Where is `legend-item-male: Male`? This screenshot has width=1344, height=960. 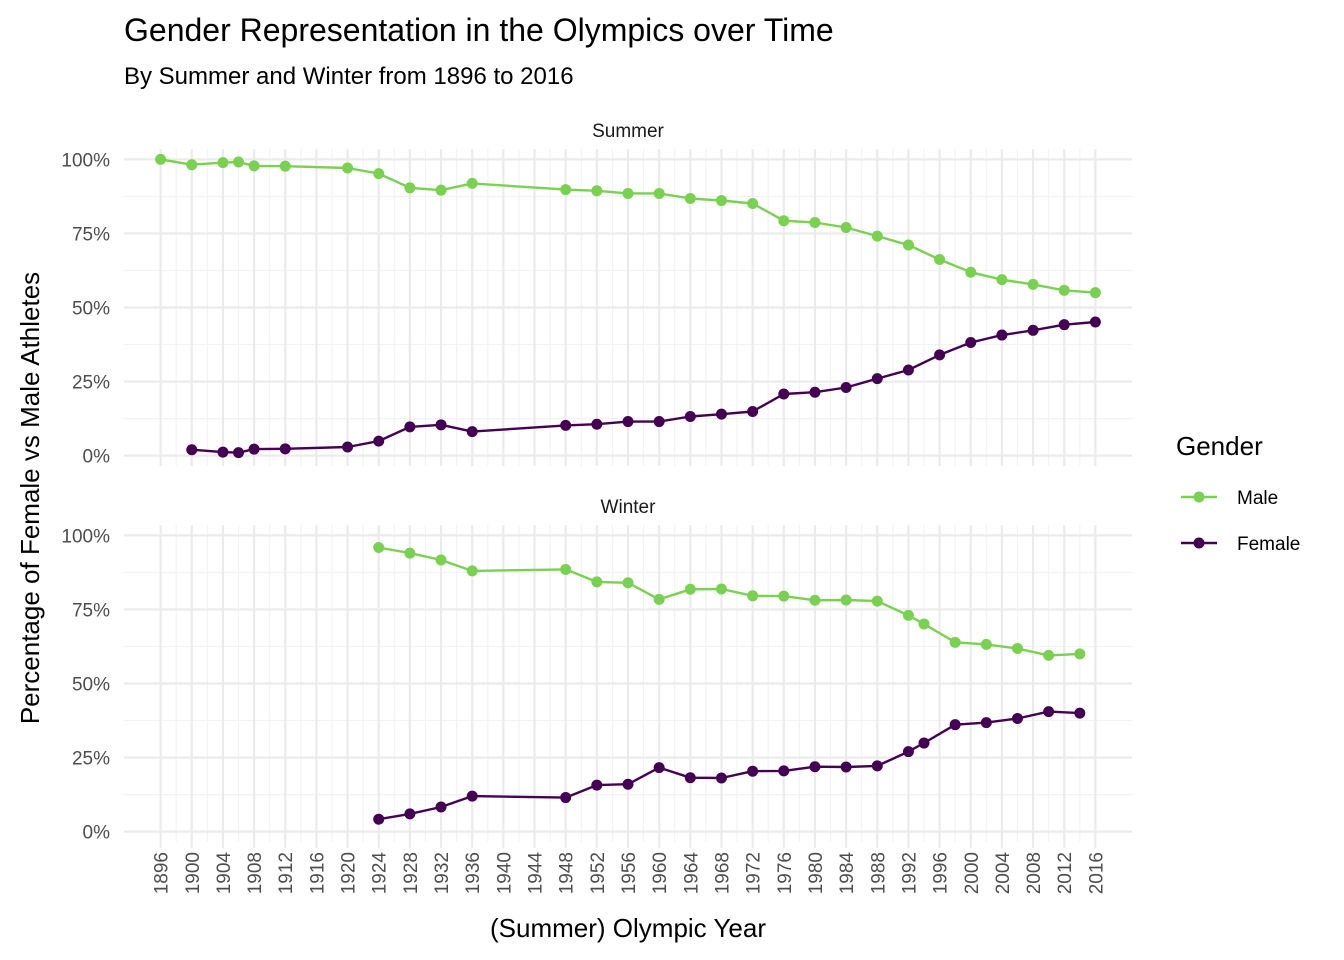
legend-item-male: Male is located at coordinates (1229, 498).